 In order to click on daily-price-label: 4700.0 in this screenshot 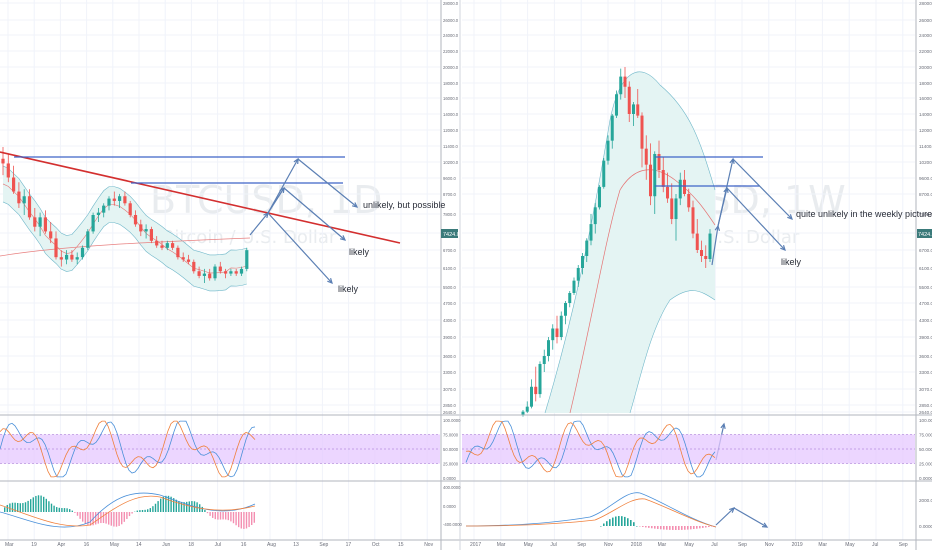, I will do `click(449, 303)`.